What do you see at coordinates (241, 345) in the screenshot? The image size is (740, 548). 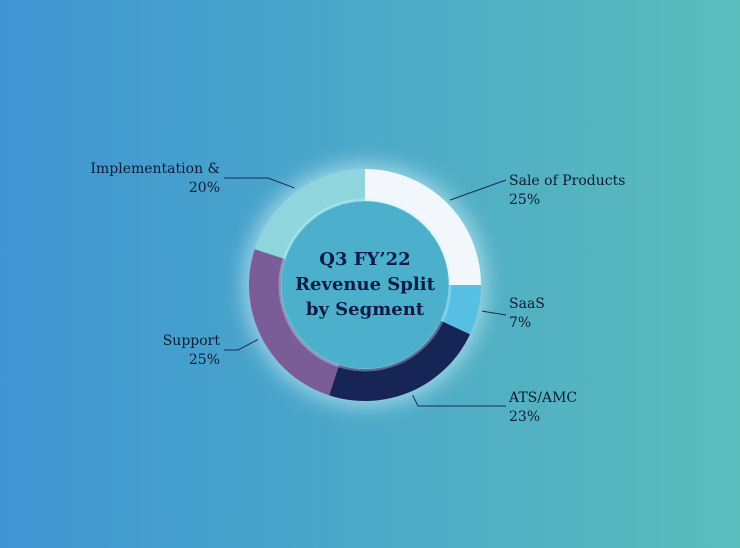 I see `leader-line-support` at bounding box center [241, 345].